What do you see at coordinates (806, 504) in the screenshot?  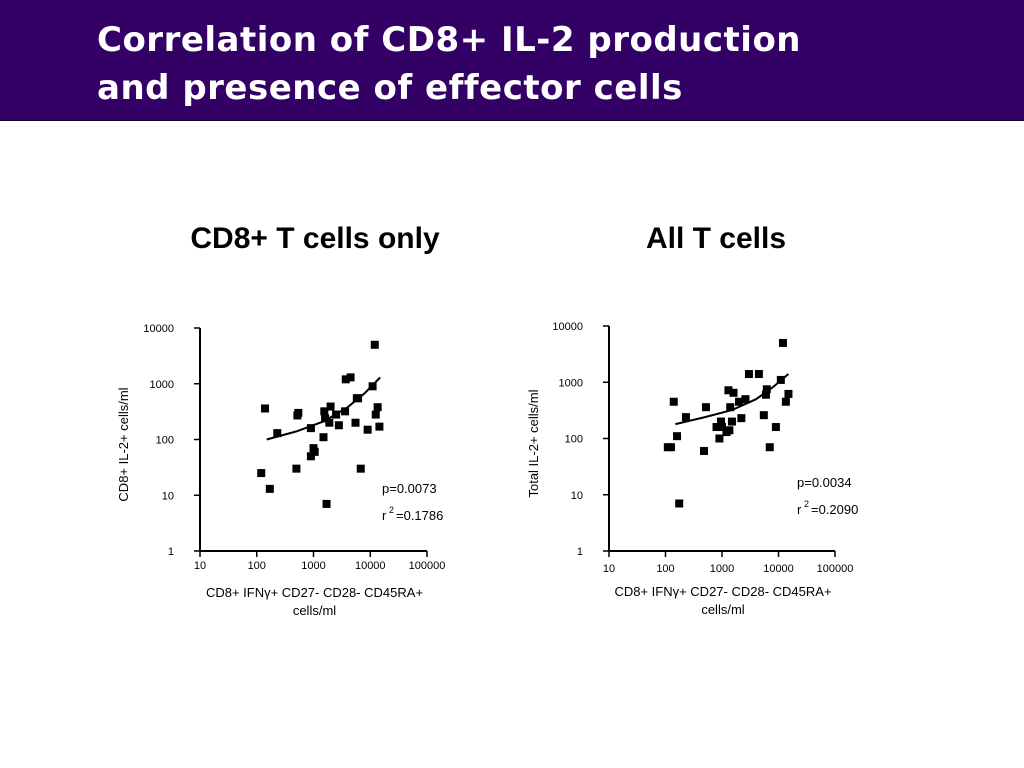 I see `chart2-r-superscript: 2` at bounding box center [806, 504].